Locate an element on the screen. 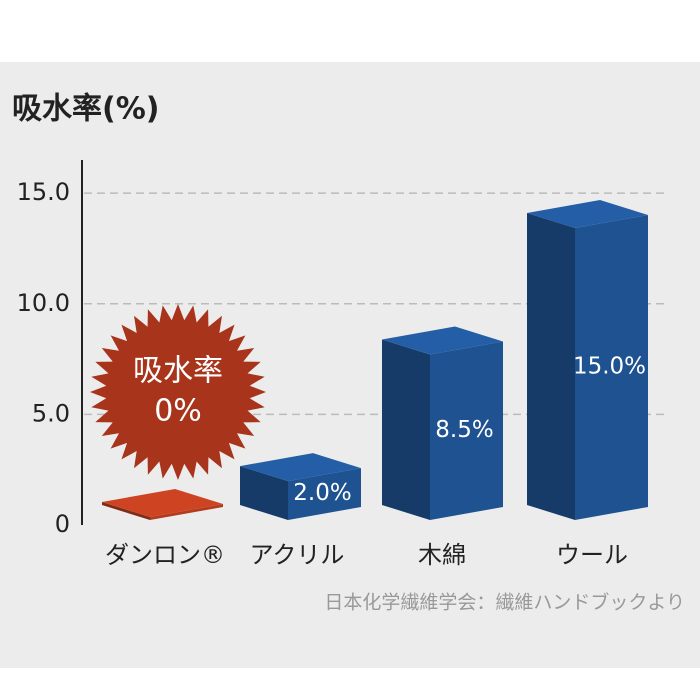 This screenshot has width=700, height=700. value-label: 15.0% is located at coordinates (609, 367).